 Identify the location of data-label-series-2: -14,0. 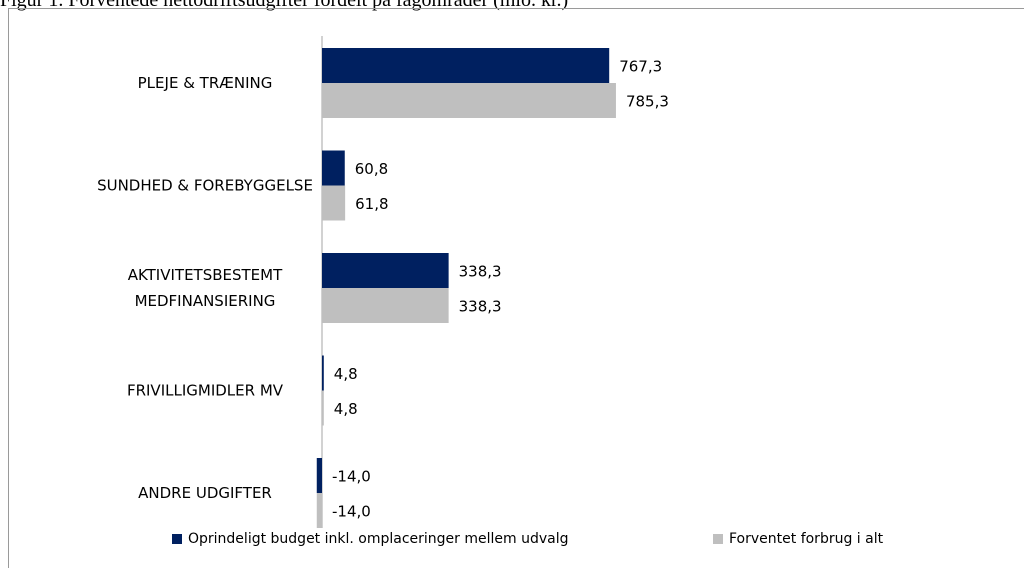
(351, 512).